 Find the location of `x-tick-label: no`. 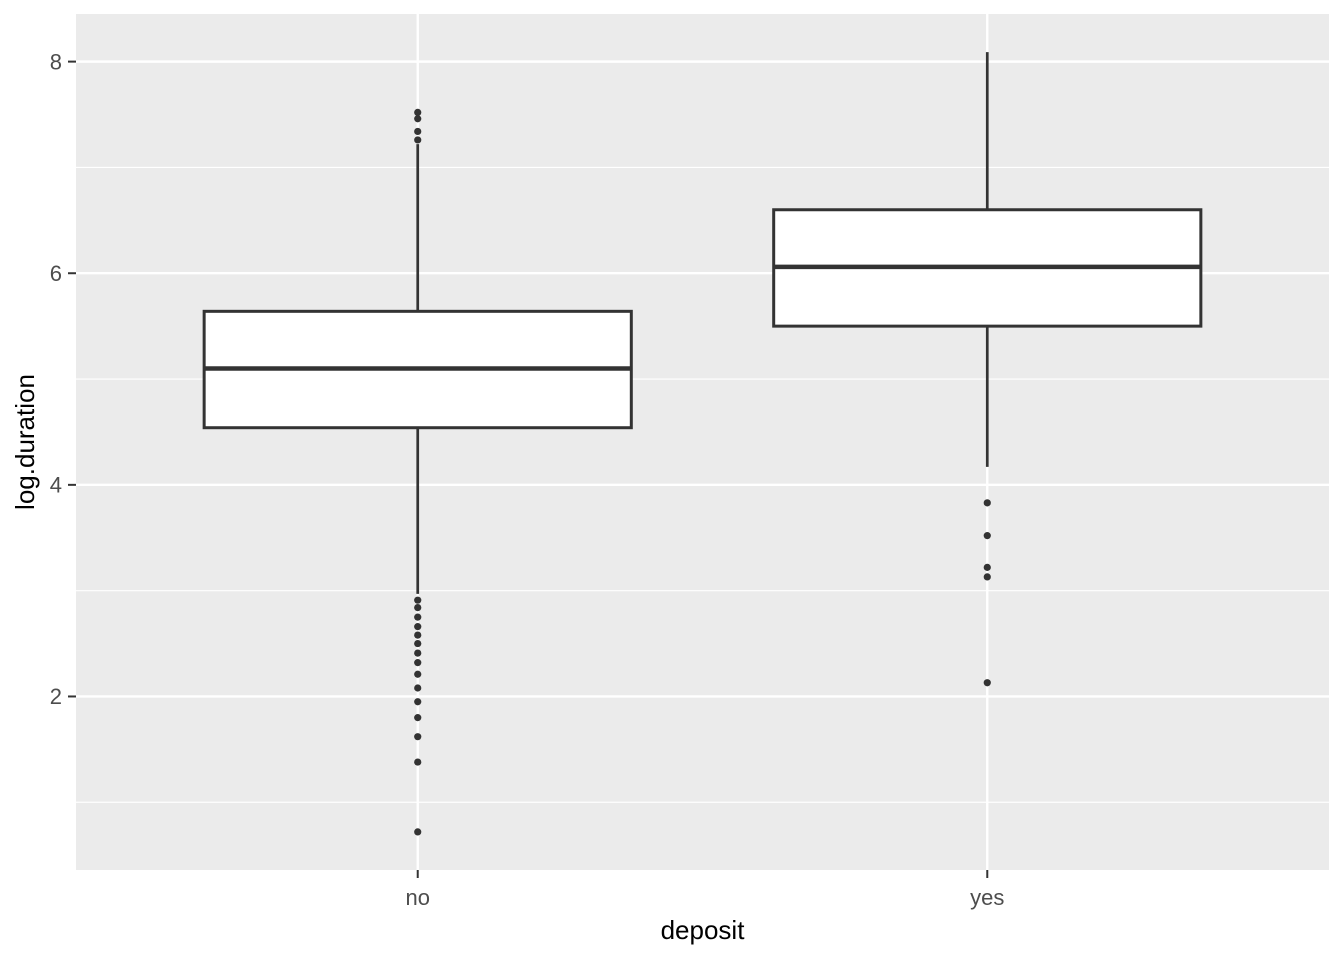

x-tick-label: no is located at coordinates (417, 897).